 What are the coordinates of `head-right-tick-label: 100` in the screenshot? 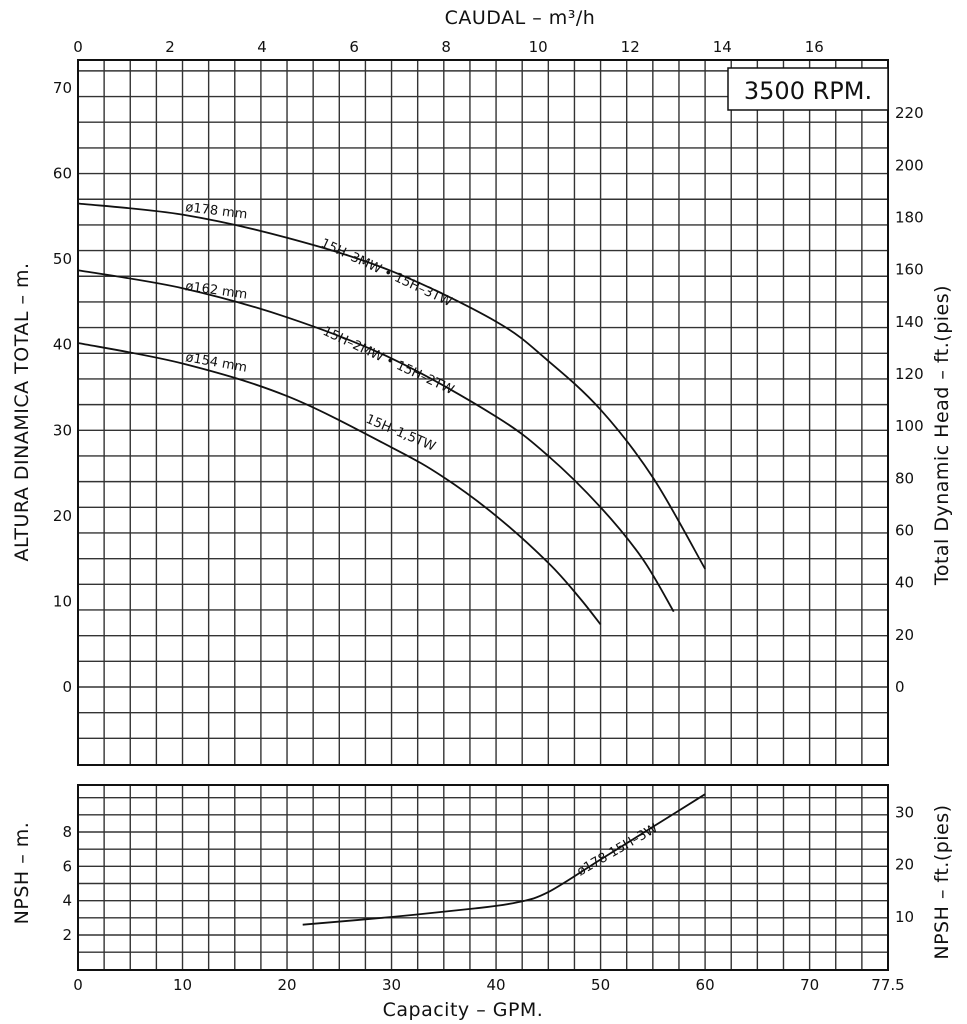 It's located at (909, 426).